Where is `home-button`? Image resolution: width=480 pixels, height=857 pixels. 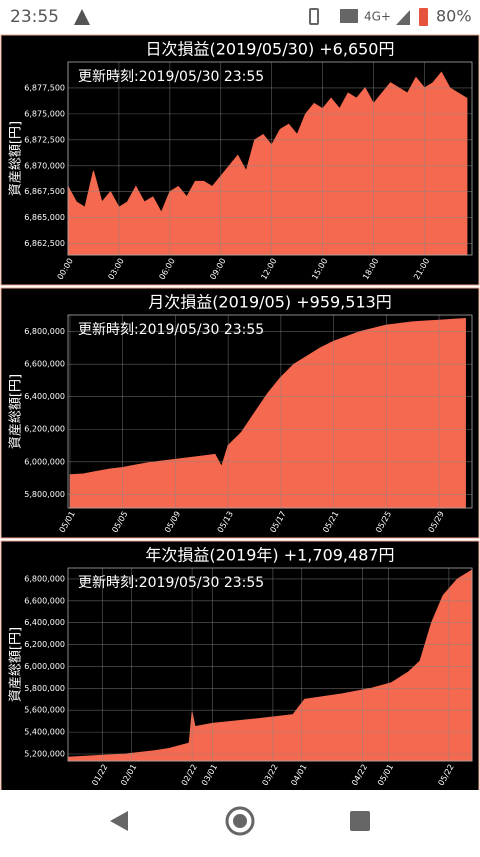 home-button is located at coordinates (240, 821).